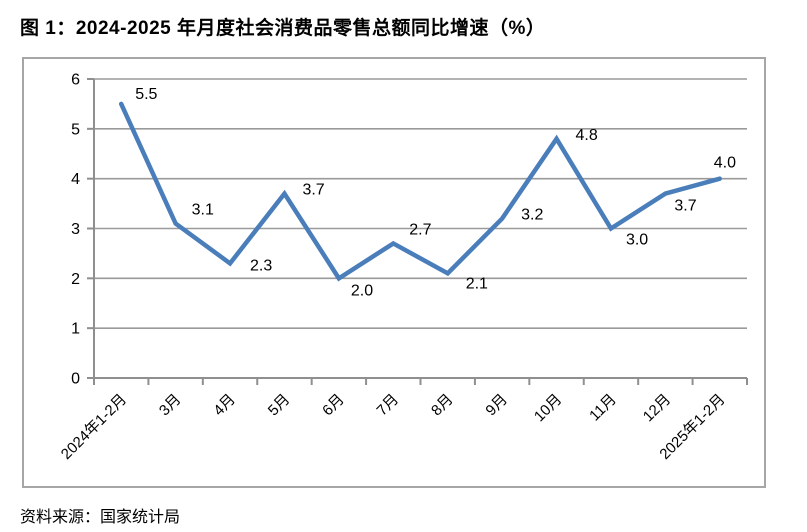  Describe the element at coordinates (496, 405) in the screenshot. I see `x-tick-label: 9月` at that location.